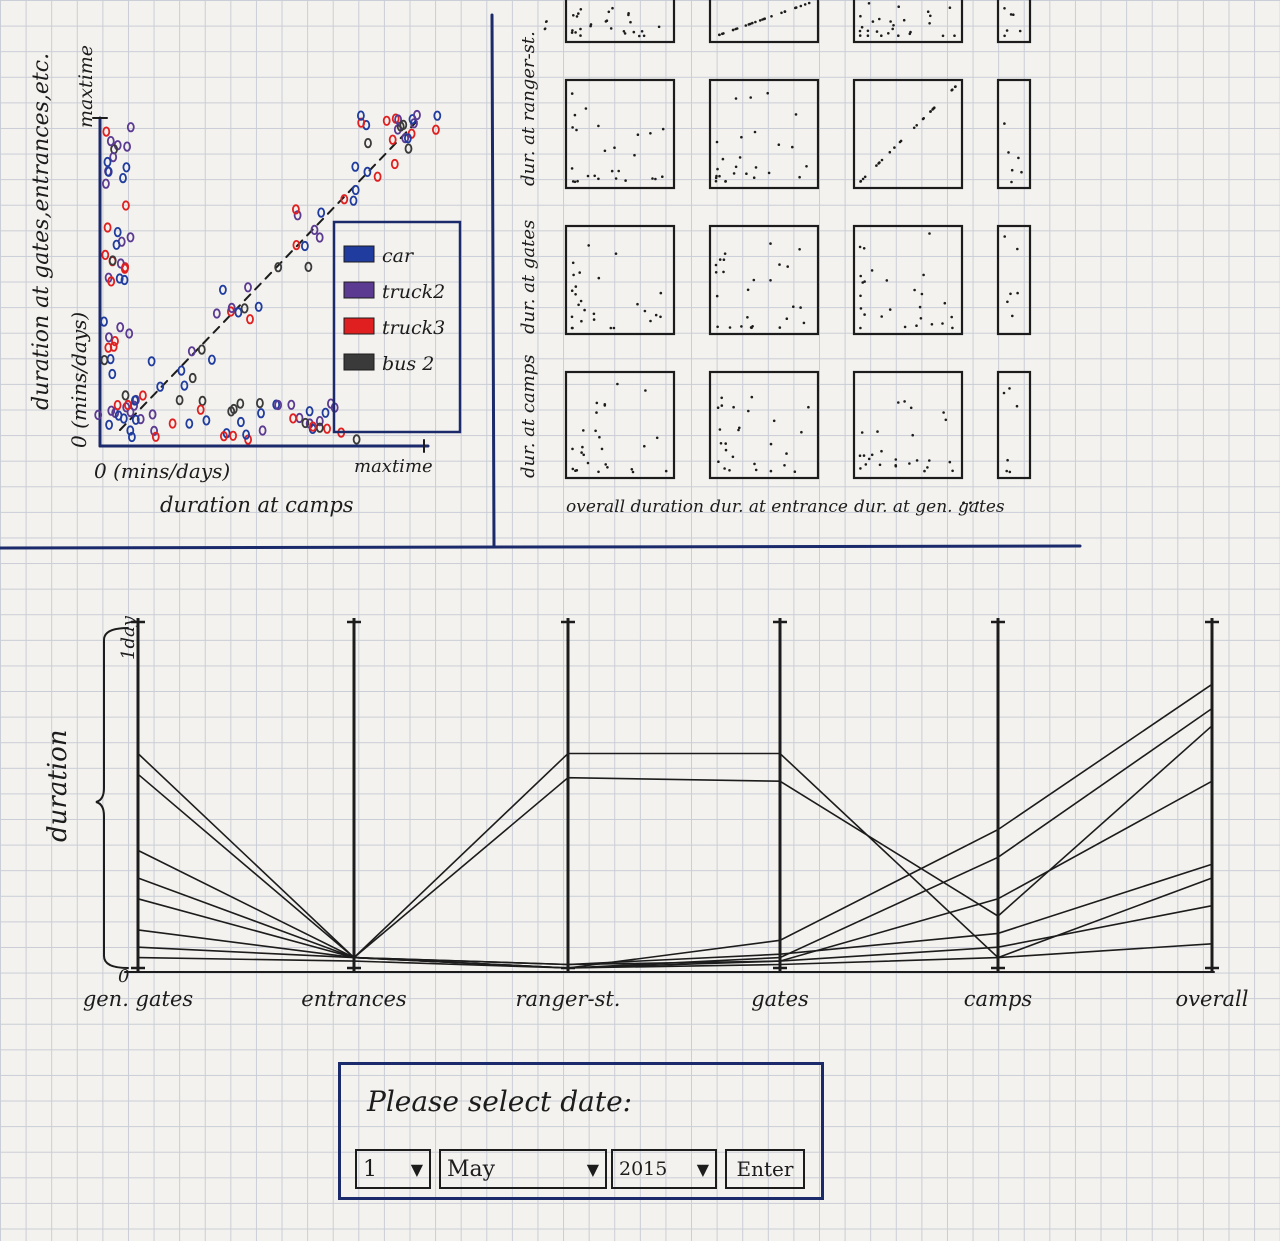 This screenshot has width=1280, height=1241. What do you see at coordinates (58, 786) in the screenshot?
I see `parallel-y-label: duration` at bounding box center [58, 786].